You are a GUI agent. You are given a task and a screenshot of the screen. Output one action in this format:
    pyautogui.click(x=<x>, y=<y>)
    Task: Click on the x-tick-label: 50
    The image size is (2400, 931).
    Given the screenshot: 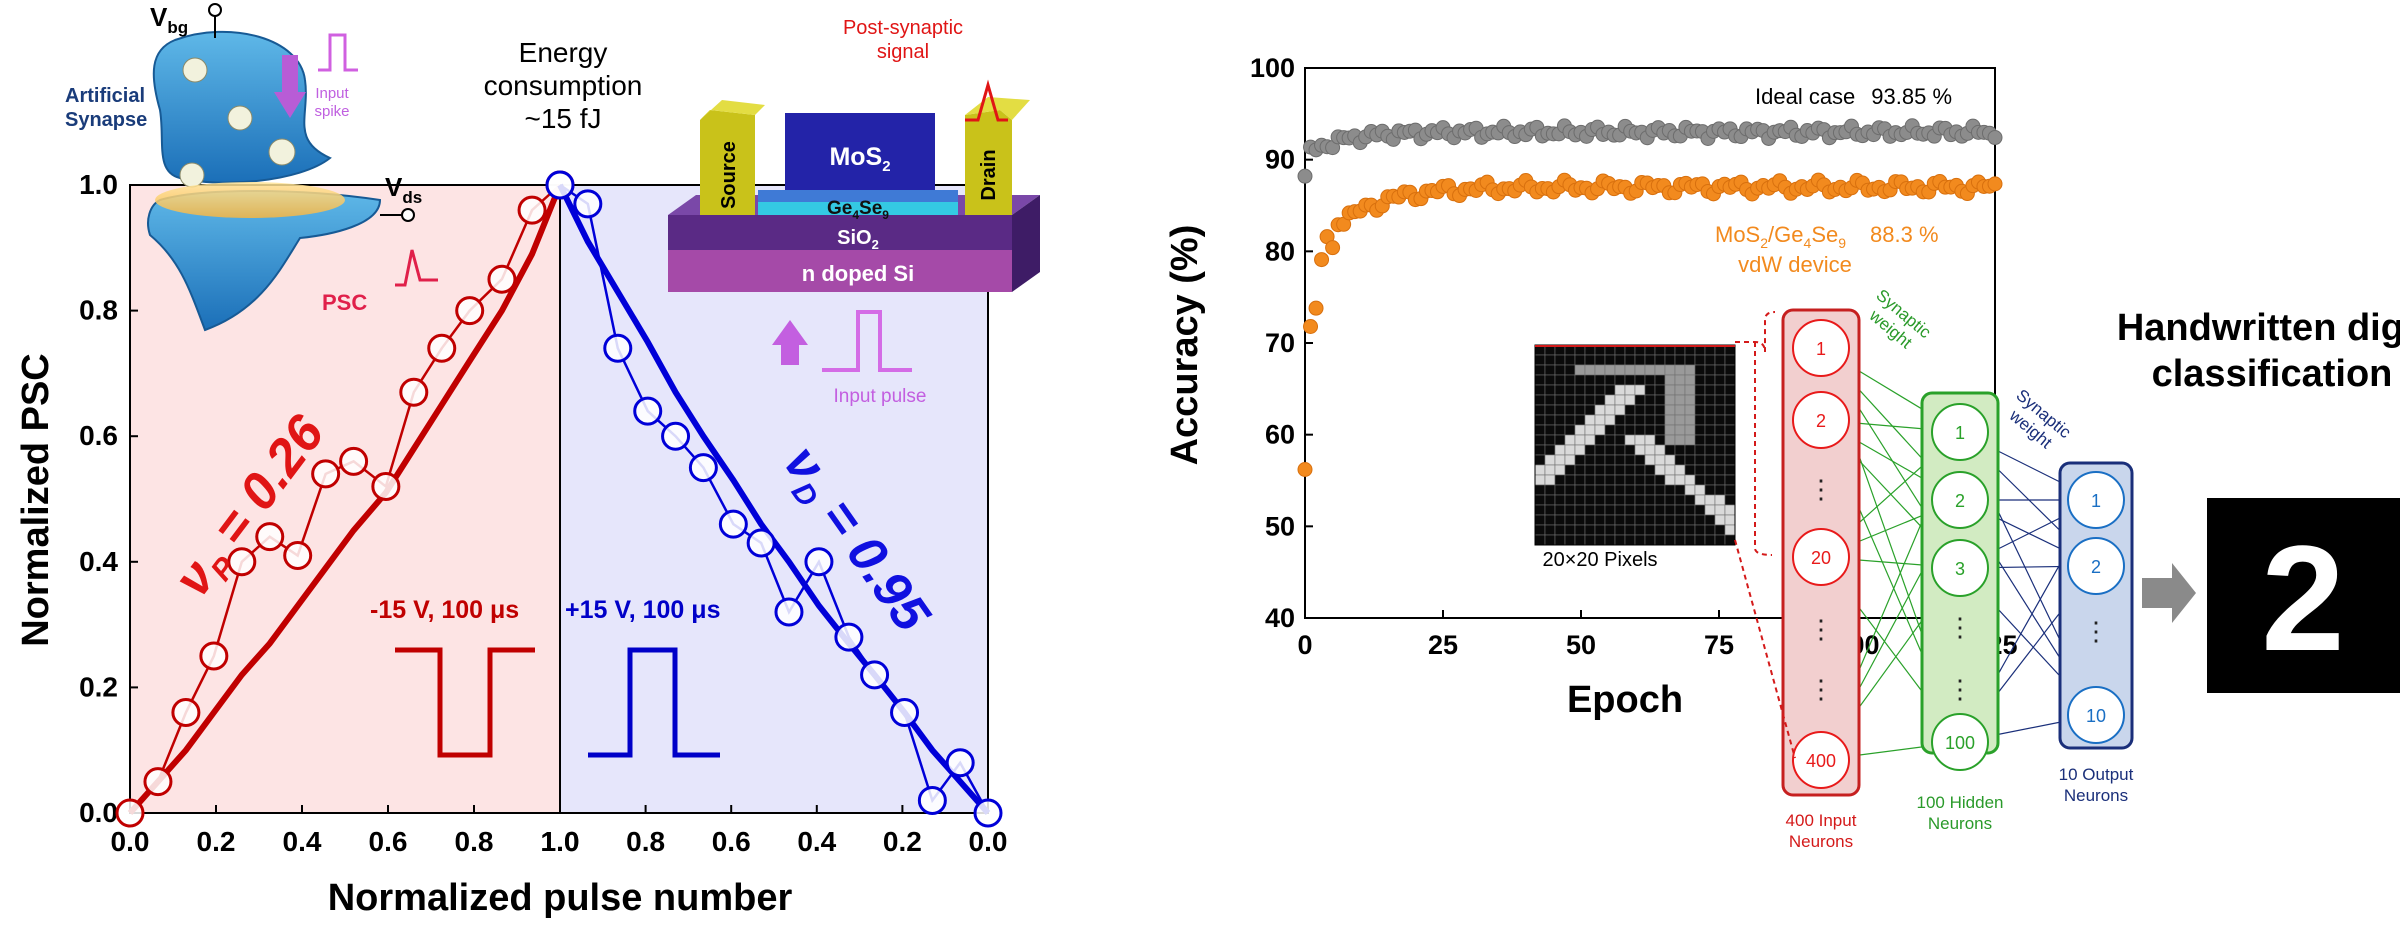 What is the action you would take?
    pyautogui.click(x=1581, y=645)
    